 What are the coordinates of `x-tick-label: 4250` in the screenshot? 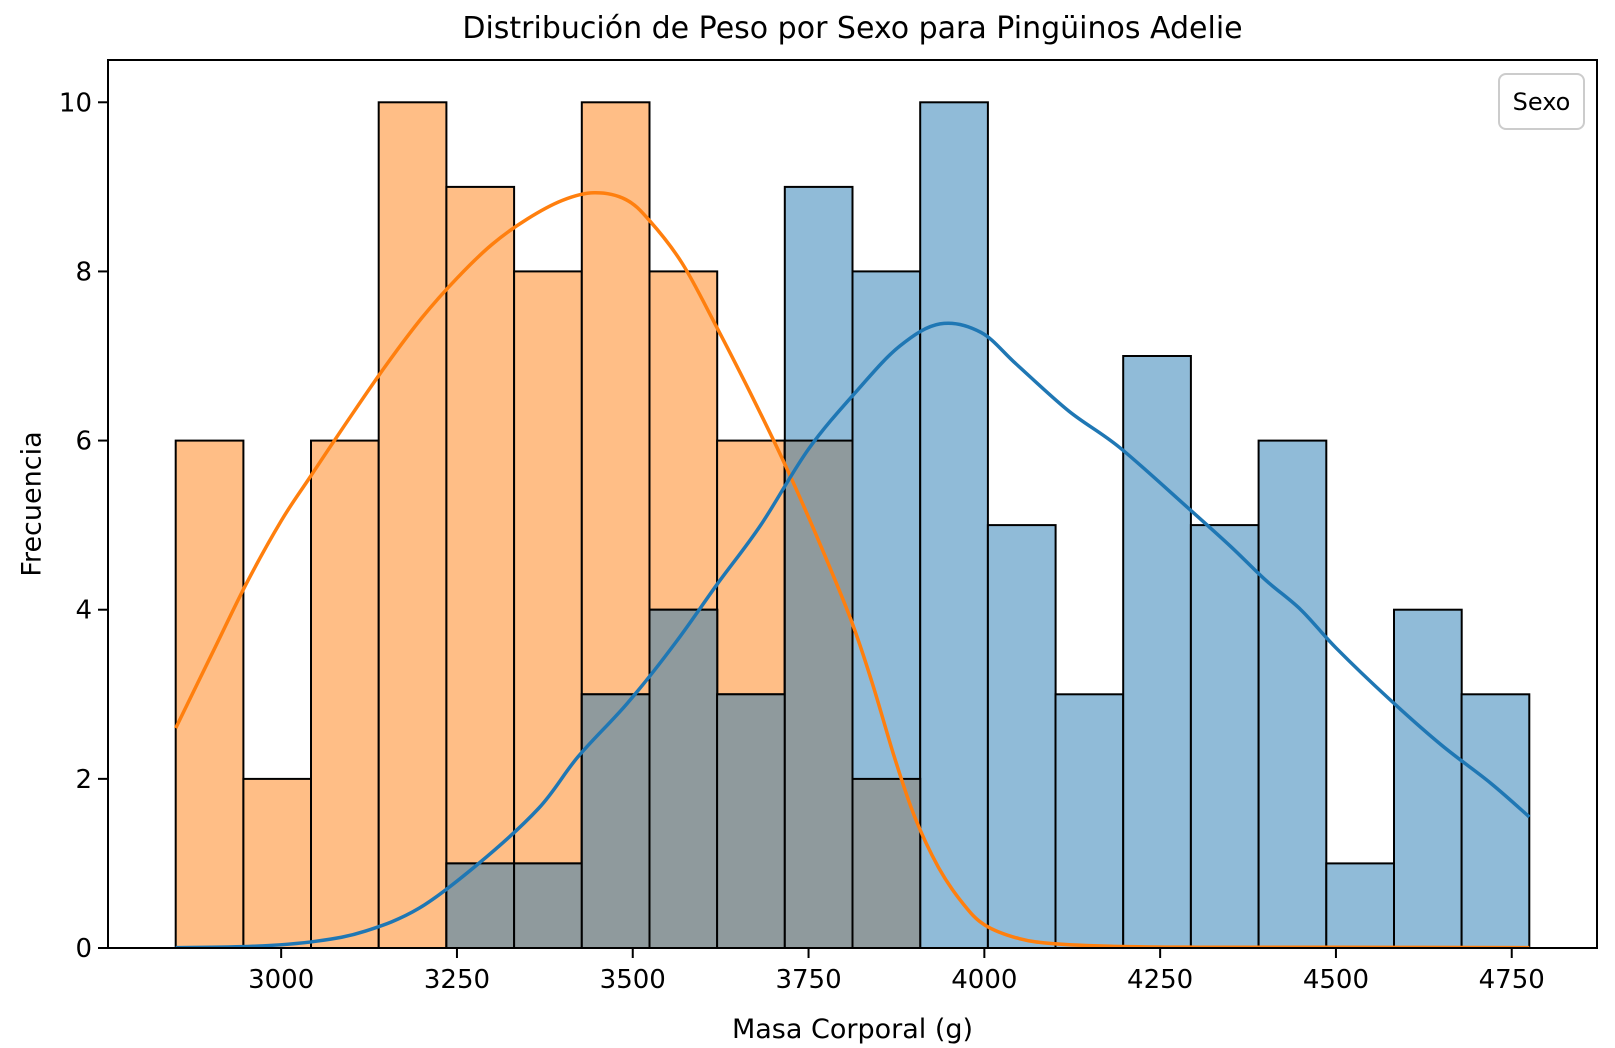 It's located at (1160, 980).